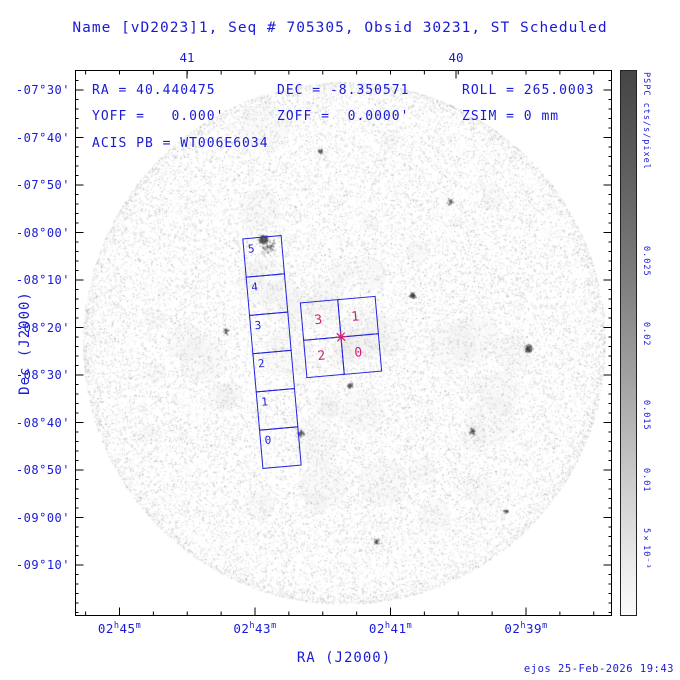 This screenshot has width=680, height=680. Describe the element at coordinates (42, 422) in the screenshot. I see `y-tick-label: -08°40'` at that location.